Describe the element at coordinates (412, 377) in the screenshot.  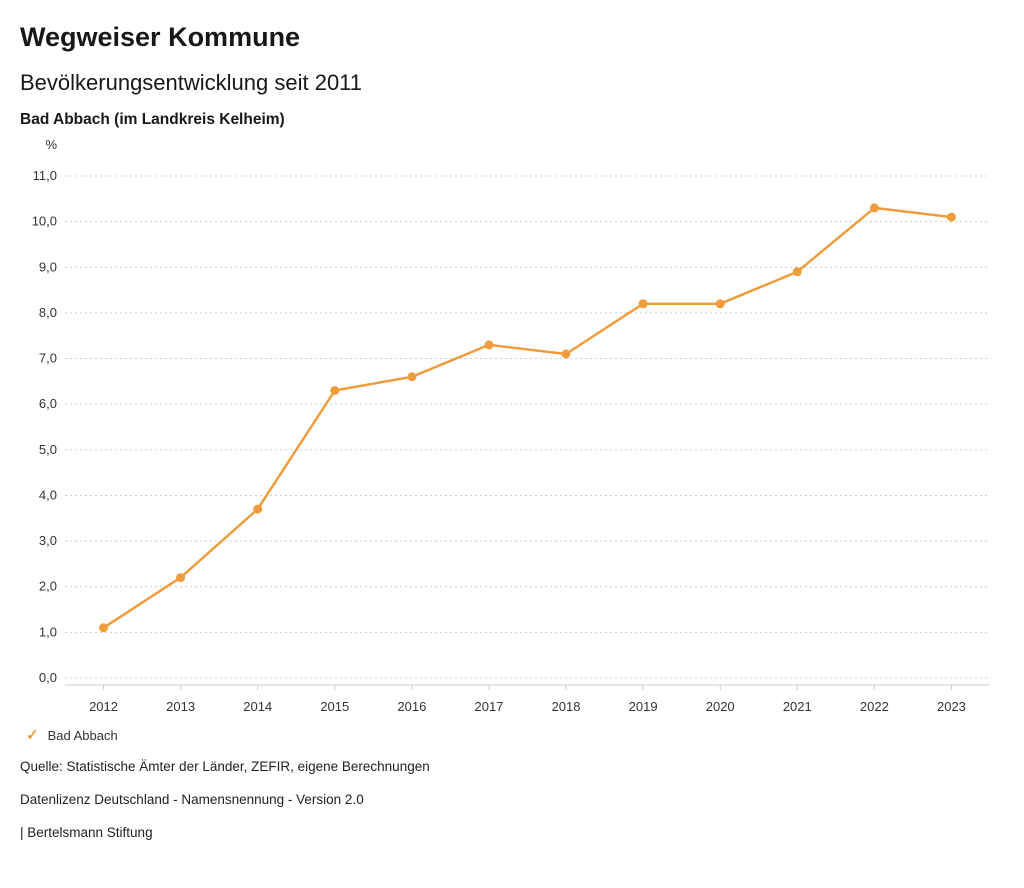
I see `data-point-2016` at that location.